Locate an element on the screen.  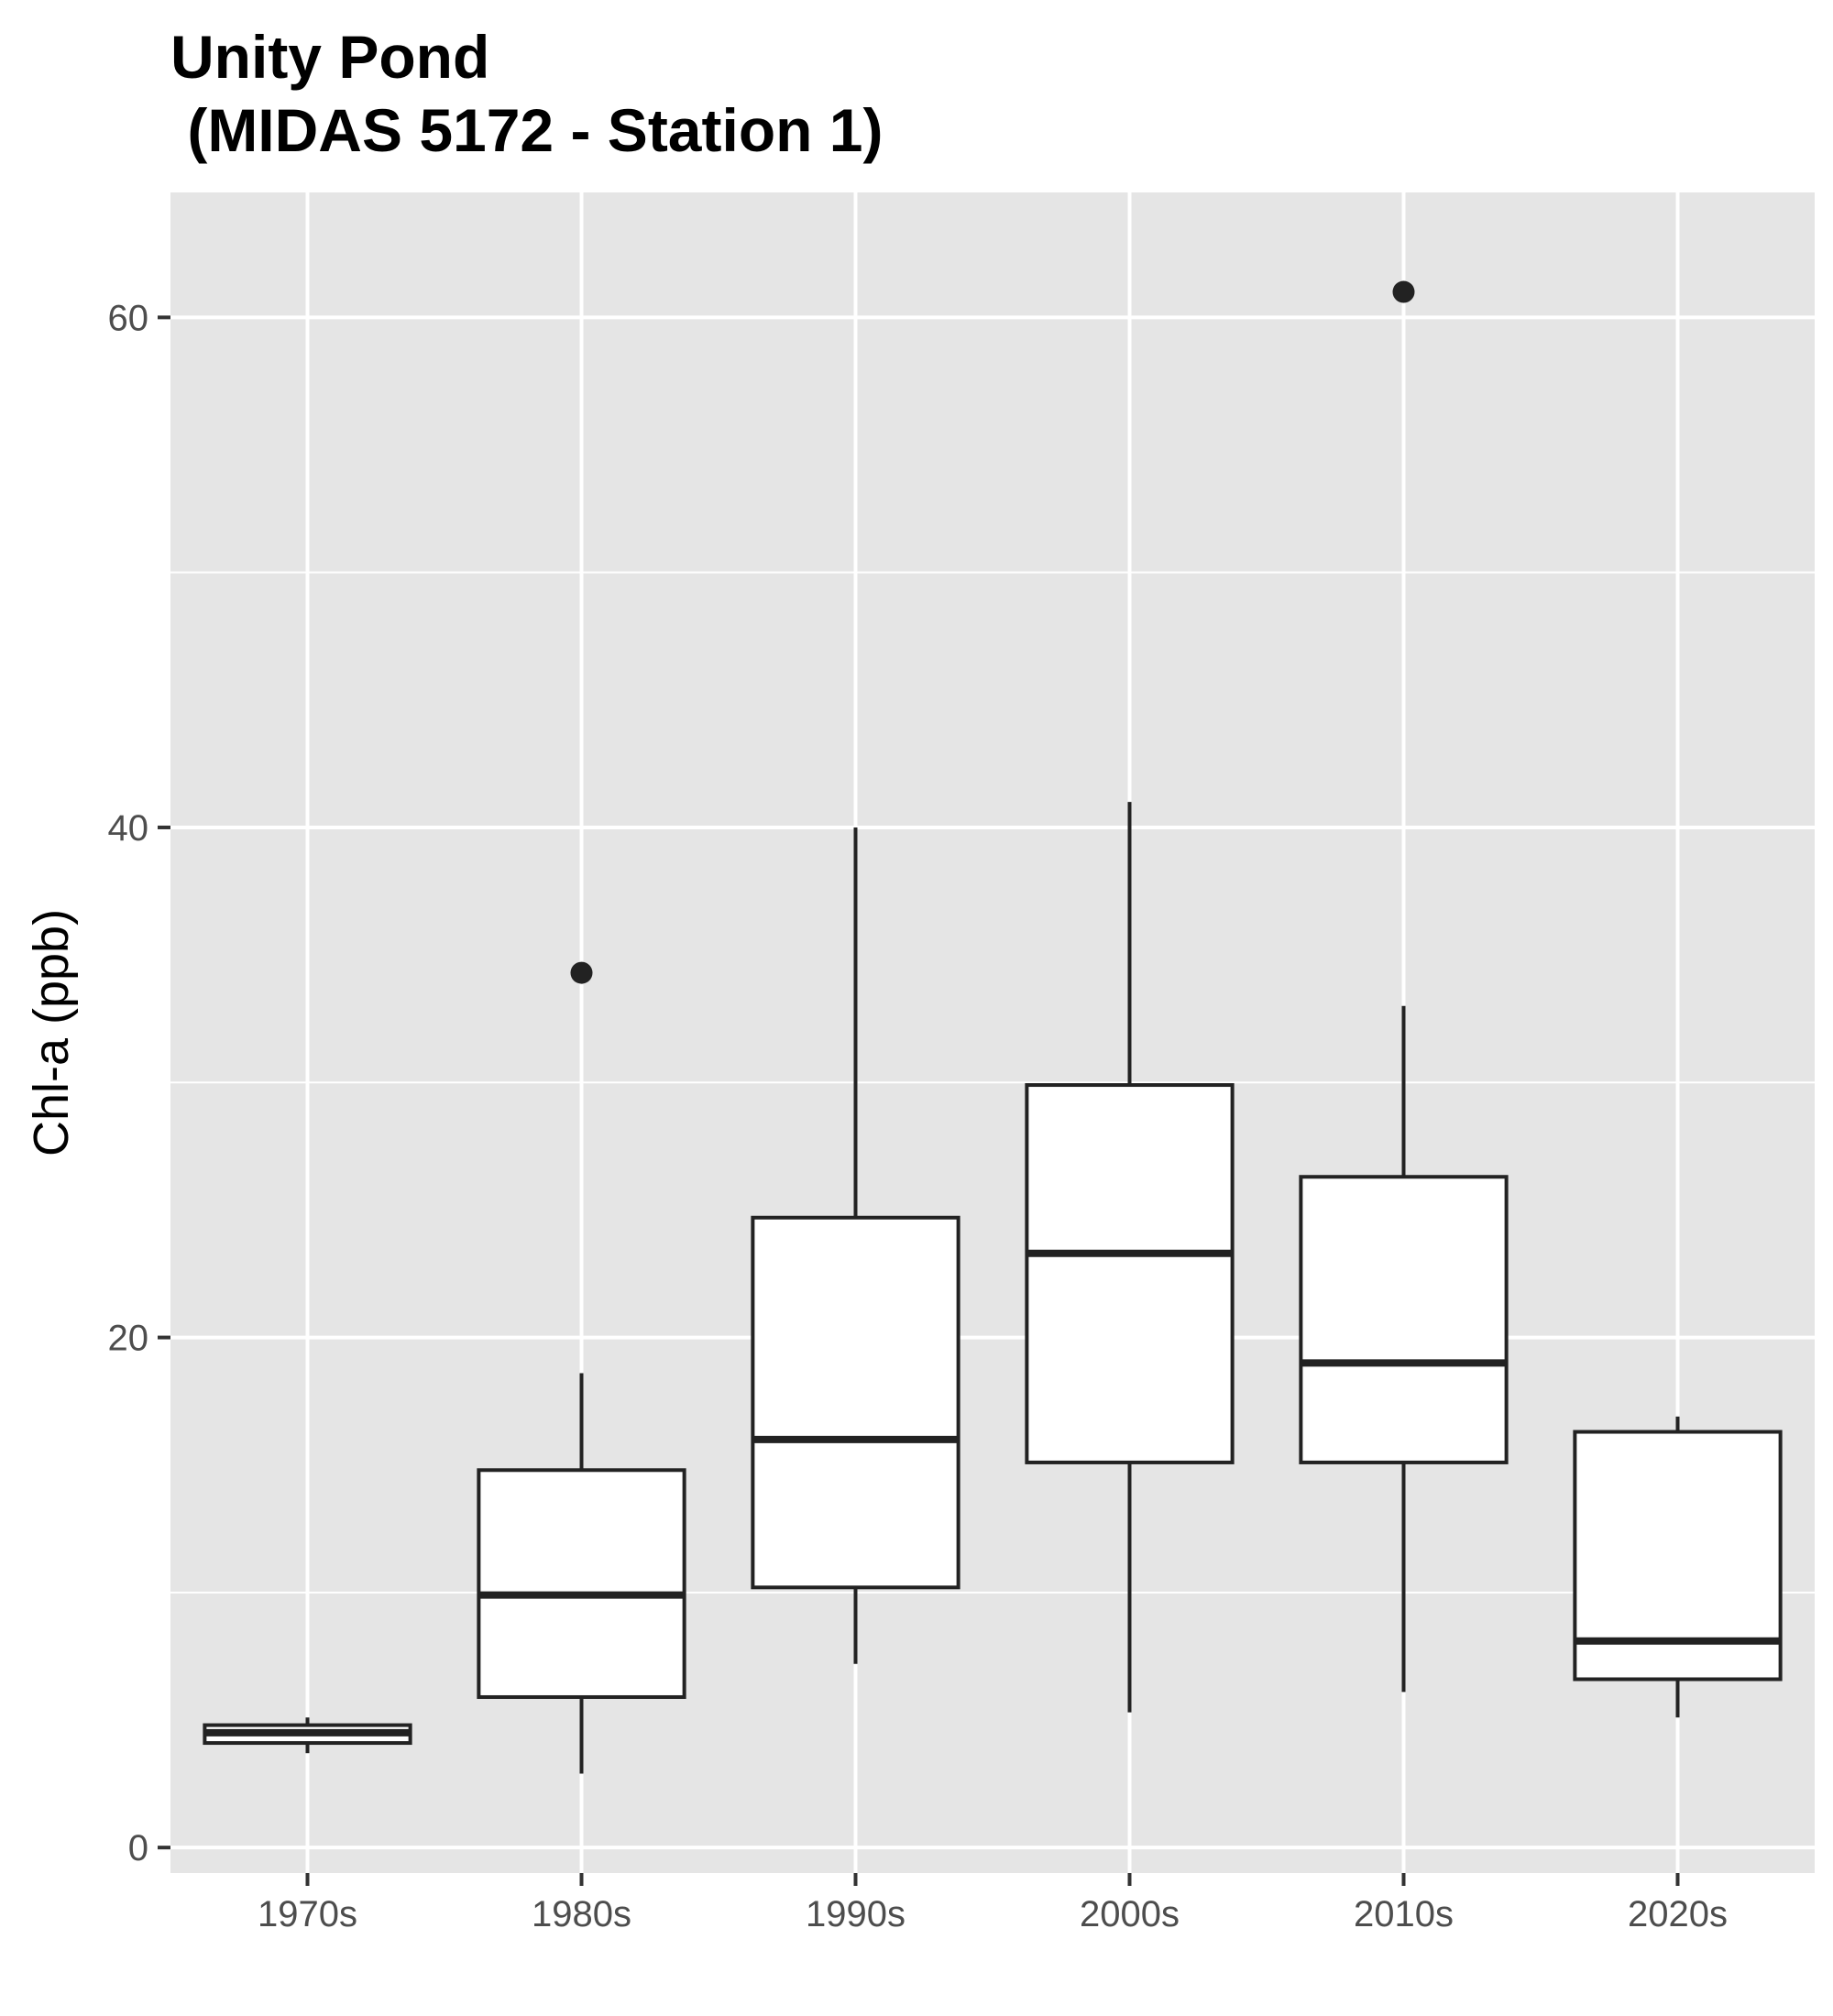
box-2000s is located at coordinates (1130, 1257).